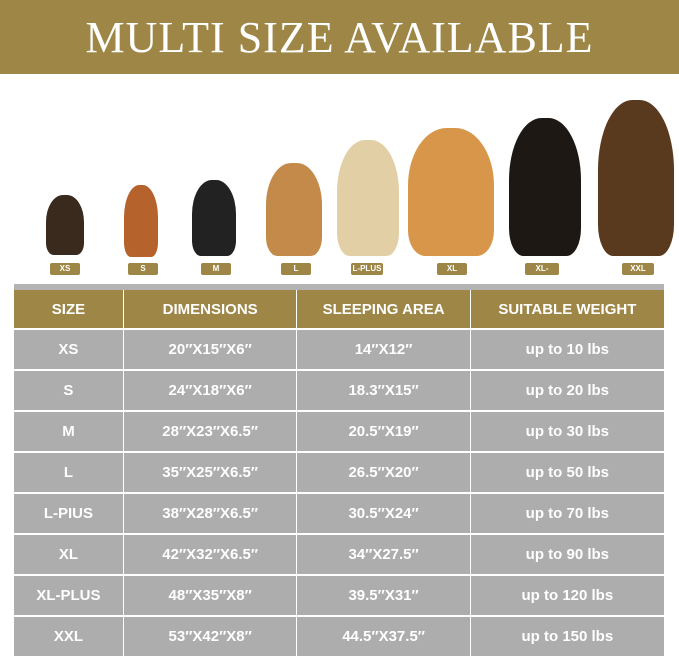  Describe the element at coordinates (383, 554) in the screenshot. I see `table-cell: 34″X27.5″` at that location.